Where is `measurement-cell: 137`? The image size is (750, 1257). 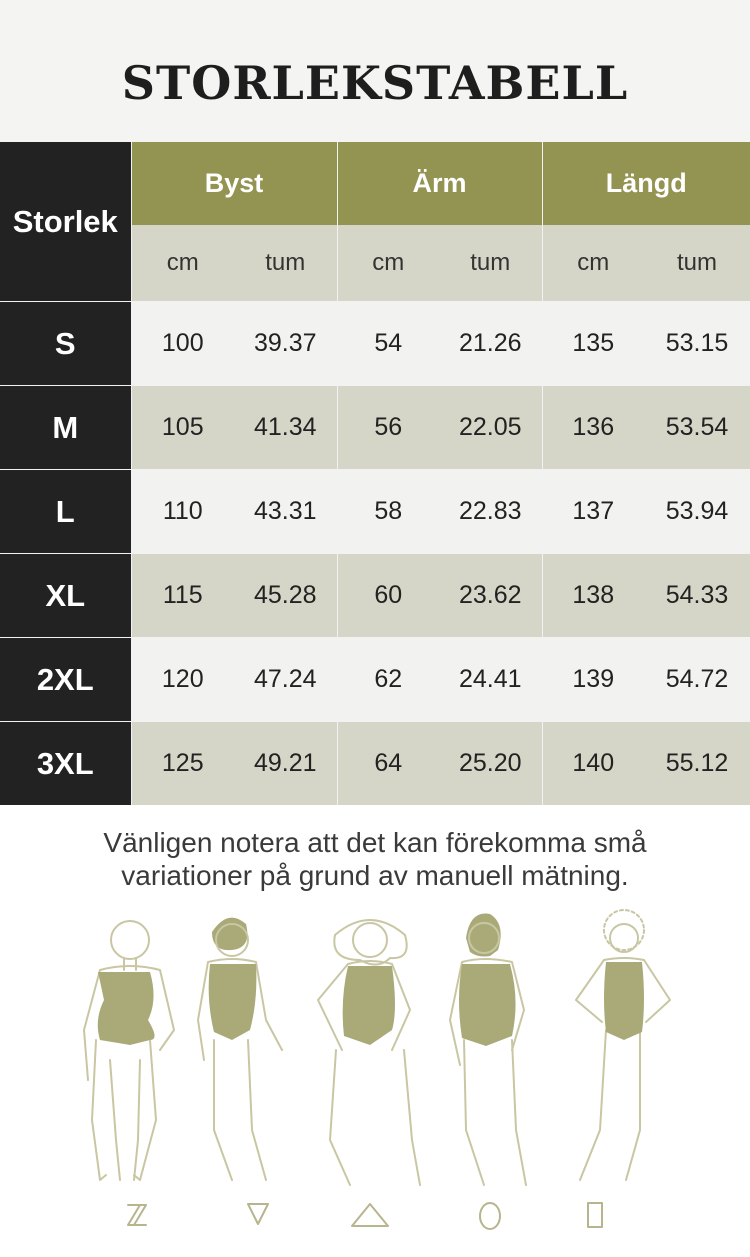
measurement-cell: 137 is located at coordinates (593, 511).